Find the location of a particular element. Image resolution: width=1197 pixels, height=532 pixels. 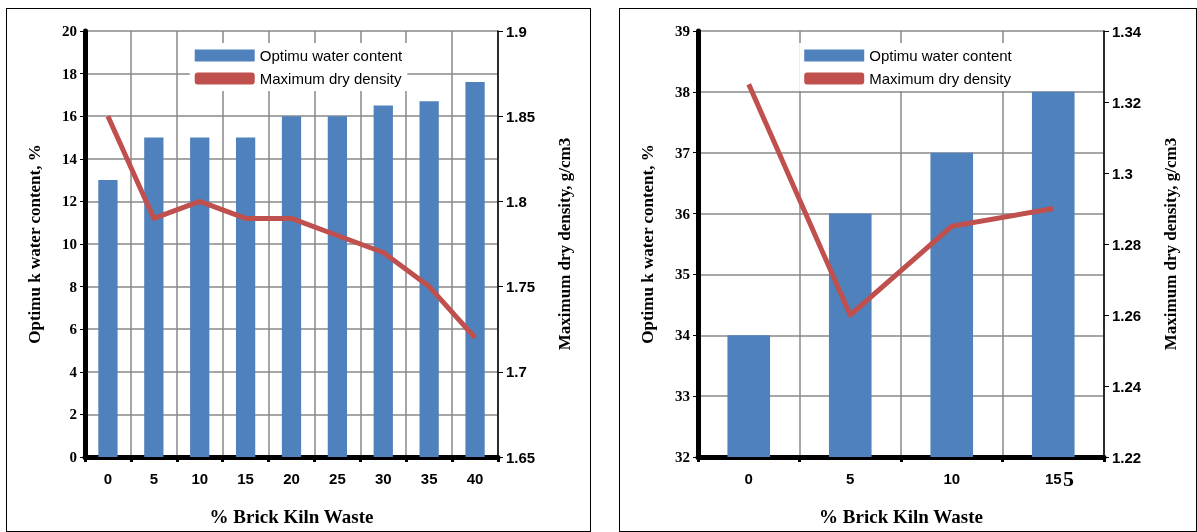

y-tick-label: 34 is located at coordinates (683, 335).